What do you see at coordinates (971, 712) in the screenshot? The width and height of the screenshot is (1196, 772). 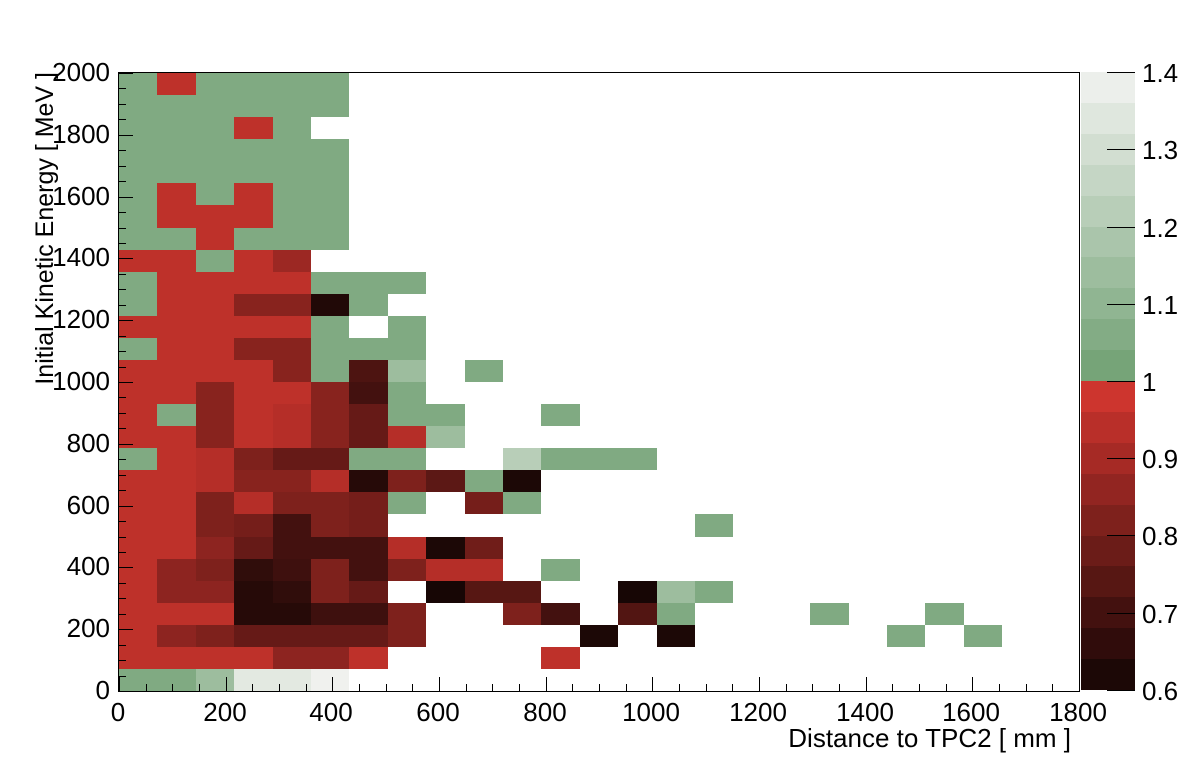 I see `x-tick-label: 1600` at bounding box center [971, 712].